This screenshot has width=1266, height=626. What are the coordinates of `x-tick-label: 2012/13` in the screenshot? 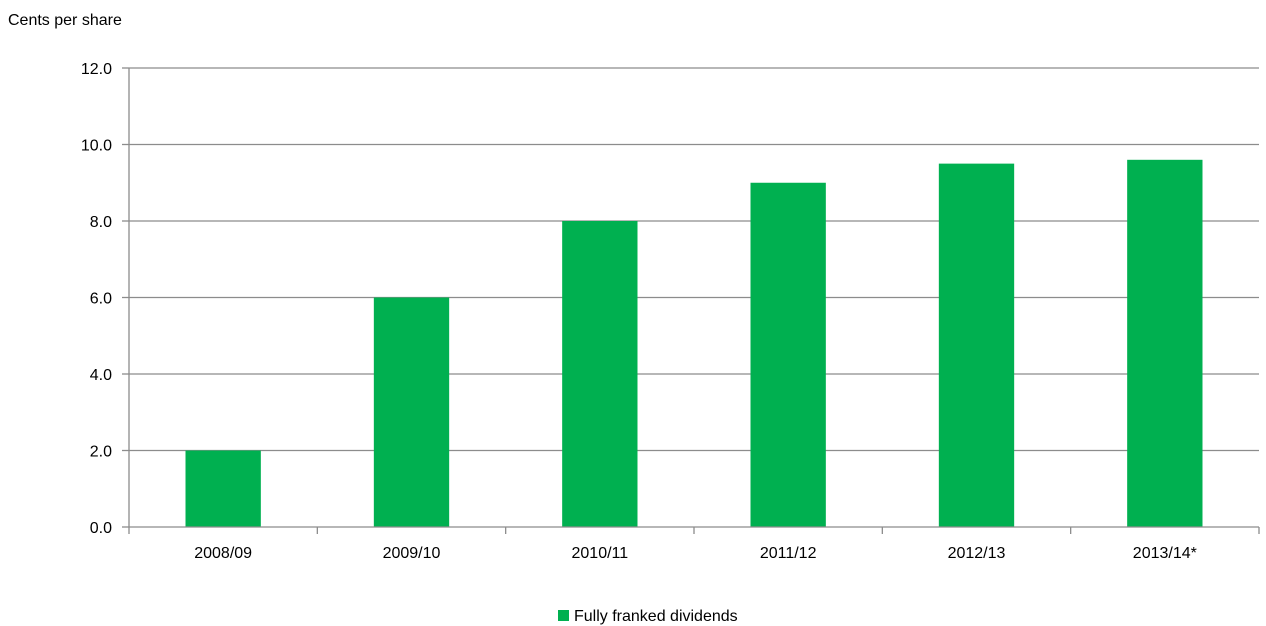 It's located at (977, 553).